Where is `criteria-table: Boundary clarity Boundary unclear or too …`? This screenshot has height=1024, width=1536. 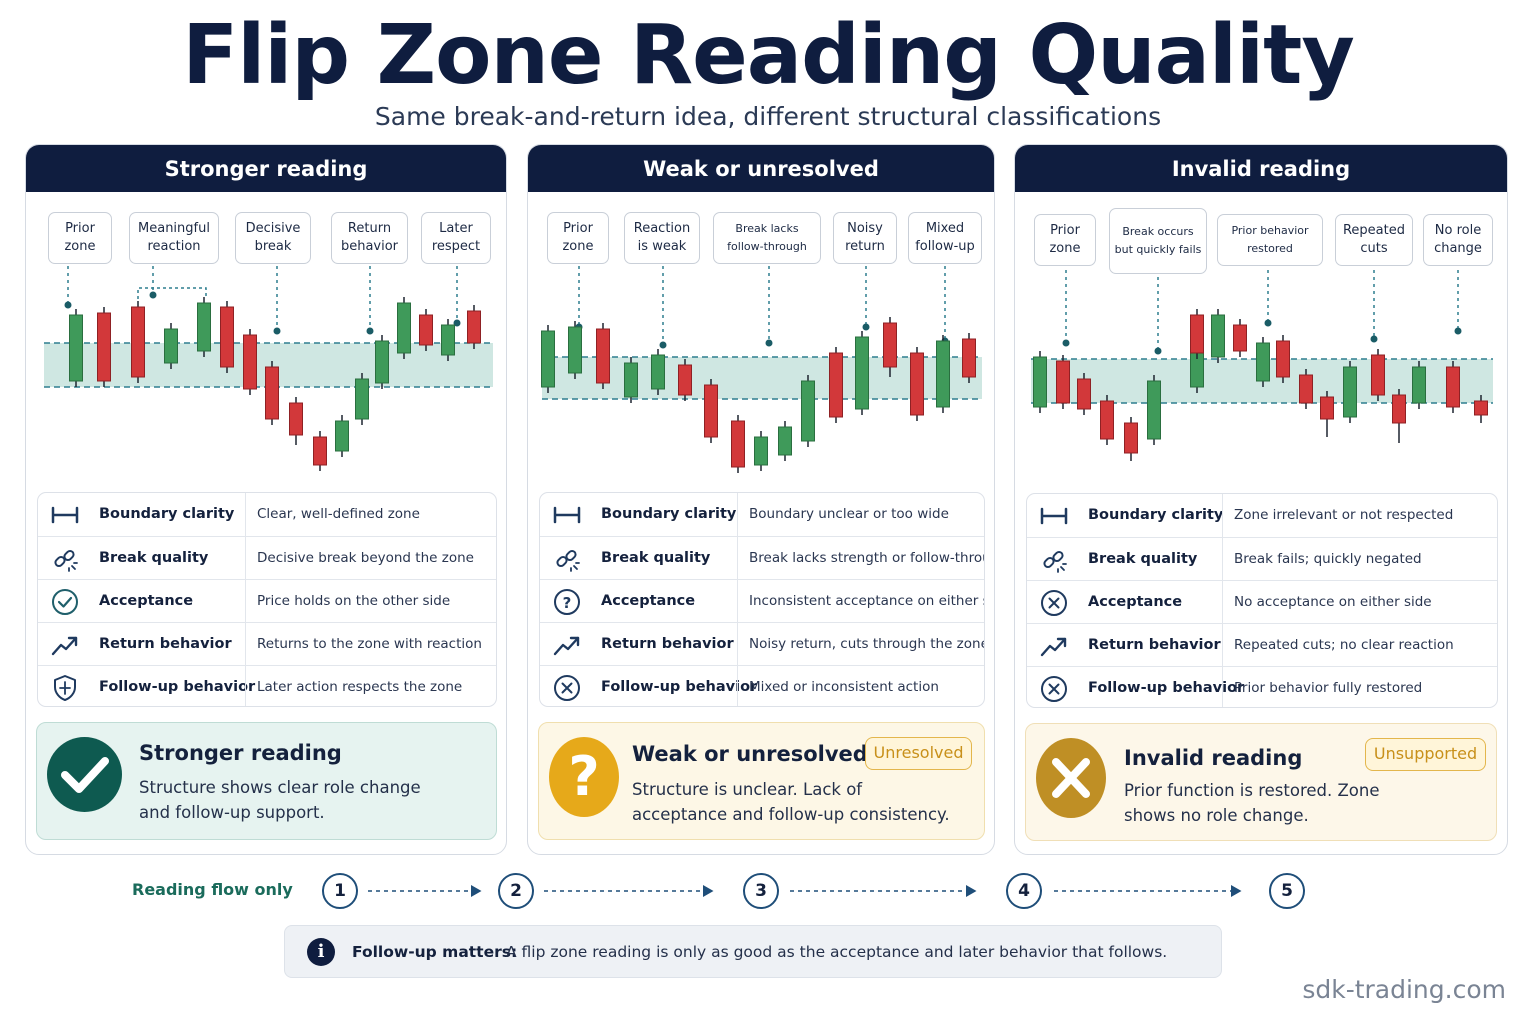 criteria-table: Boundary clarity Boundary unclear or too … is located at coordinates (762, 599).